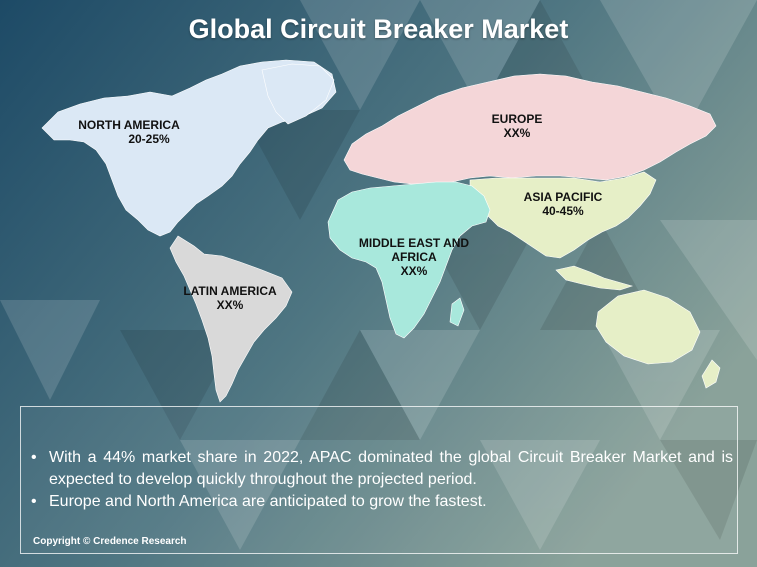 This screenshot has height=567, width=757. What do you see at coordinates (517, 119) in the screenshot?
I see `europe-name: EUROPE` at bounding box center [517, 119].